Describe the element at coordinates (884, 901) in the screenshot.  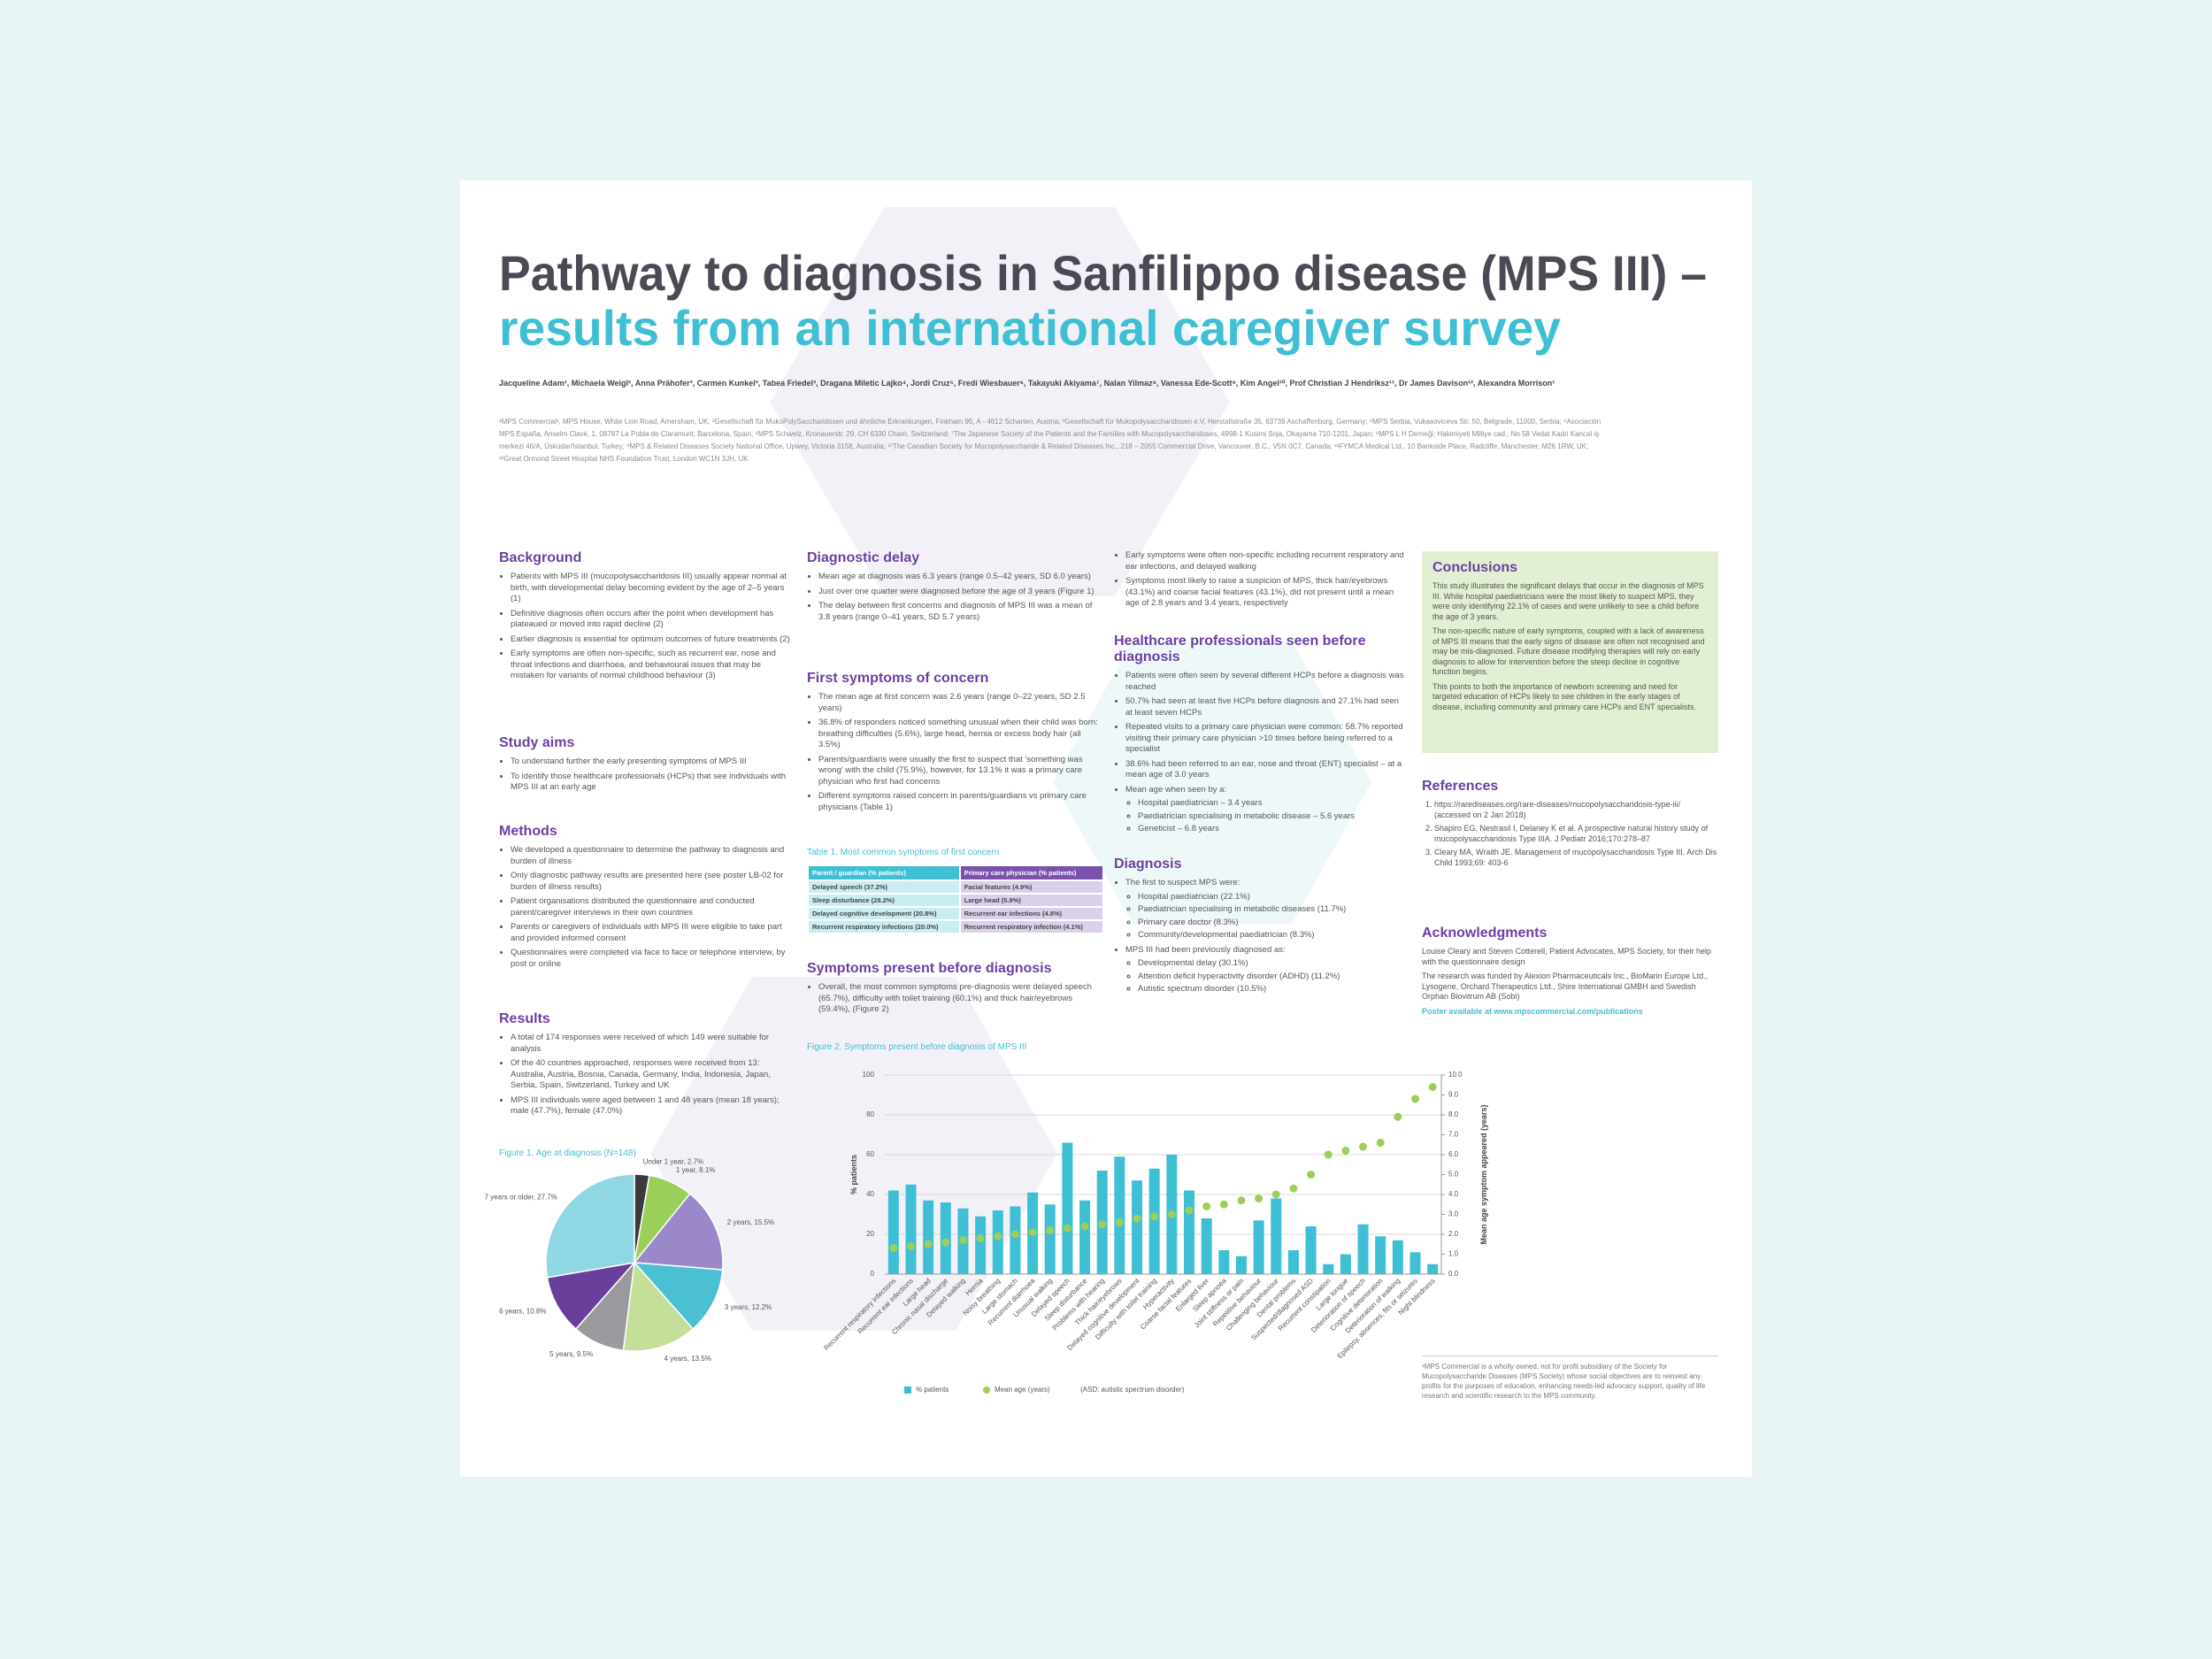
I see `table-cell: Sleep disturbance (28.2%)` at that location.